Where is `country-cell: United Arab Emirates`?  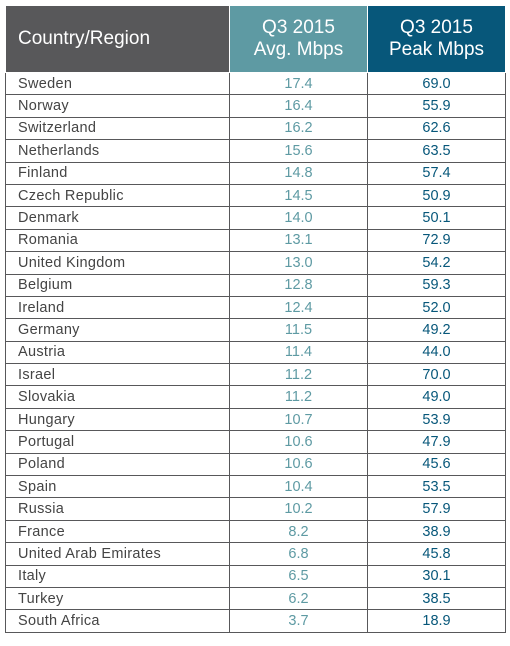 country-cell: United Arab Emirates is located at coordinates (117, 554).